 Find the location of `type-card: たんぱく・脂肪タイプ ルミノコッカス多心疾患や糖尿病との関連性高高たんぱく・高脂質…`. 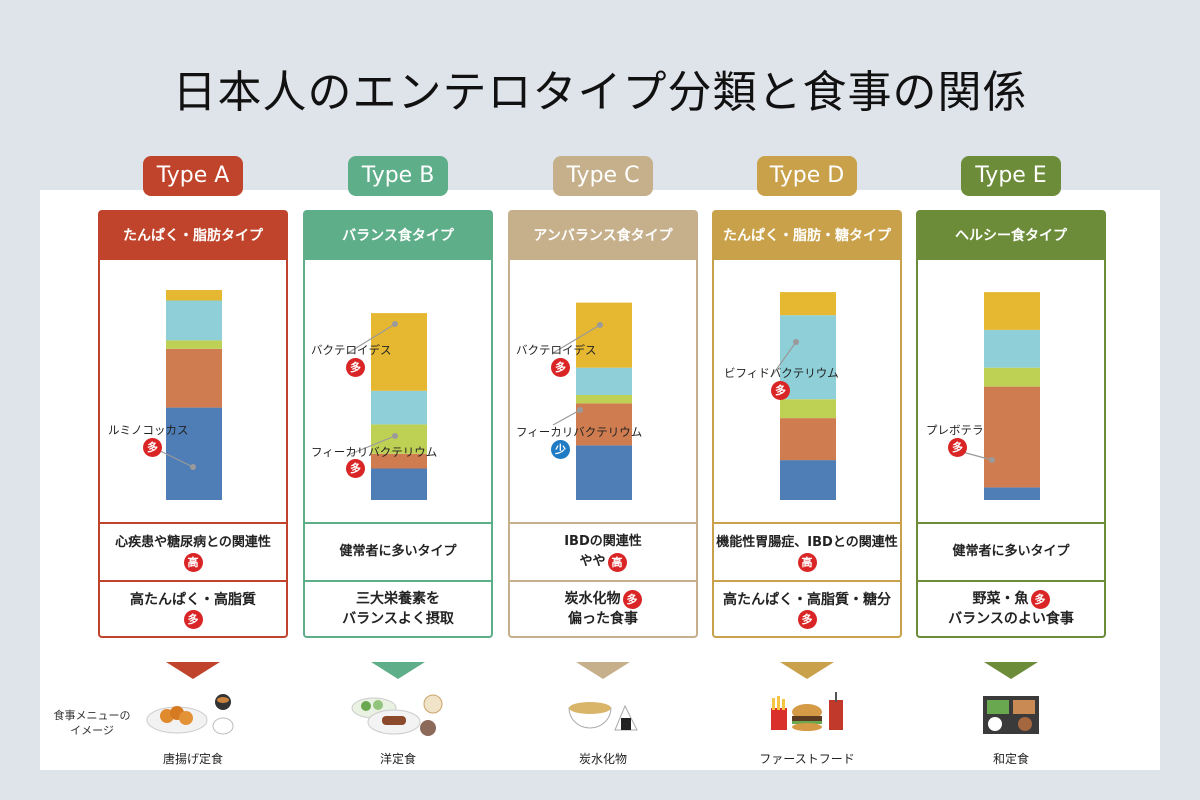

type-card: たんぱく・脂肪タイプ ルミノコッカス多心疾患や糖尿病との関連性高高たんぱく・高脂質… is located at coordinates (193, 424).